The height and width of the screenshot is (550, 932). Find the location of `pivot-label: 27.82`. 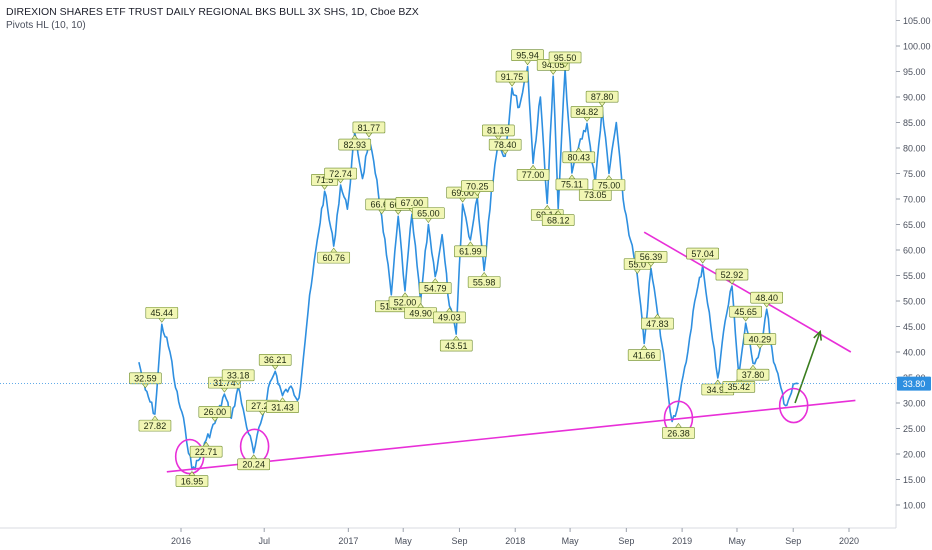

pivot-label: 27.82 is located at coordinates (155, 423).